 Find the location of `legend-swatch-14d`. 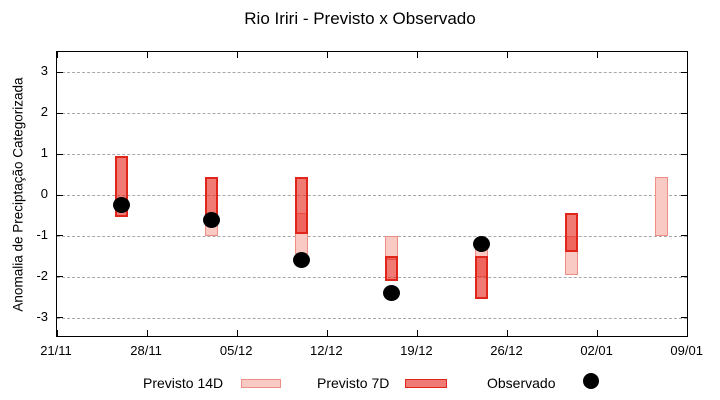

legend-swatch-14d is located at coordinates (261, 383).